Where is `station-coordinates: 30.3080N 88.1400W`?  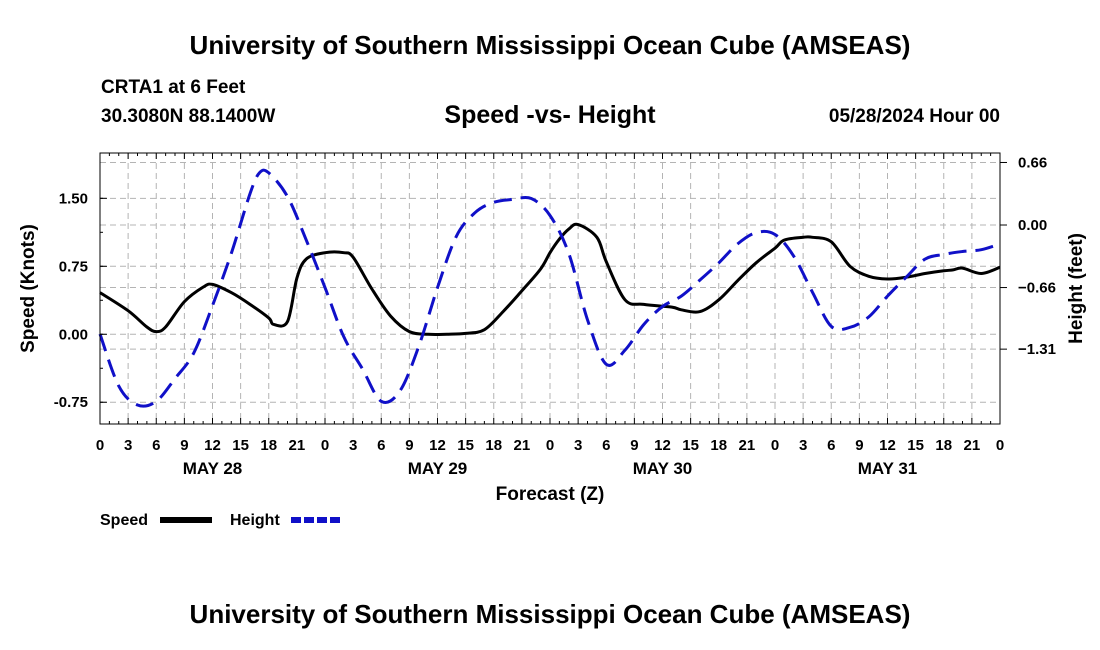 station-coordinates: 30.3080N 88.1400W is located at coordinates (188, 116).